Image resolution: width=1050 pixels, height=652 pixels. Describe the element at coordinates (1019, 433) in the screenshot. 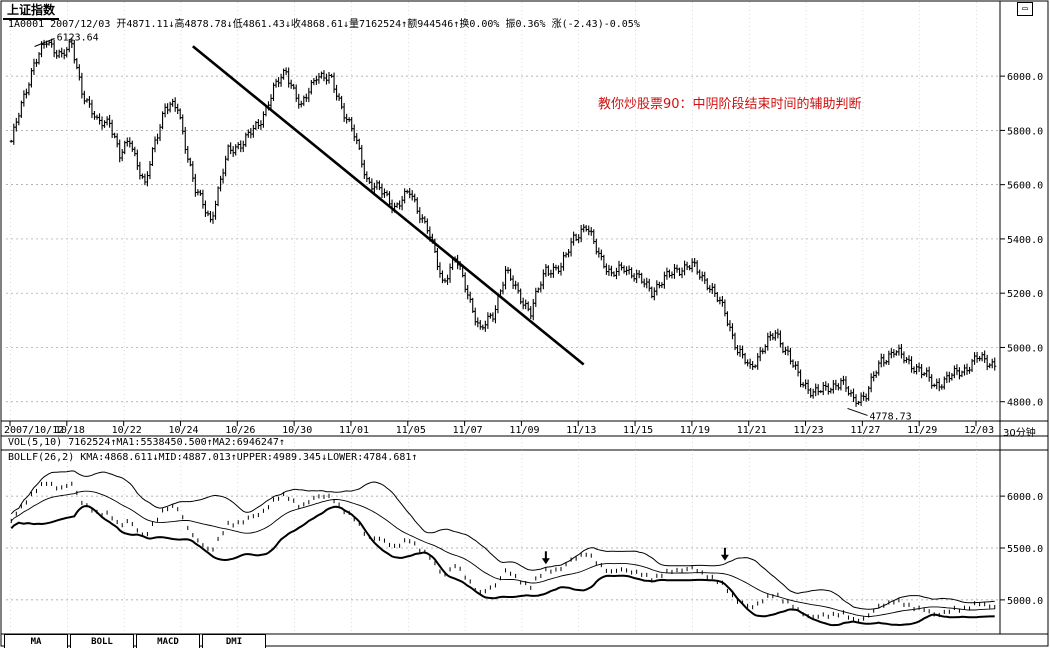

I see `period-label: 30分钟` at that location.